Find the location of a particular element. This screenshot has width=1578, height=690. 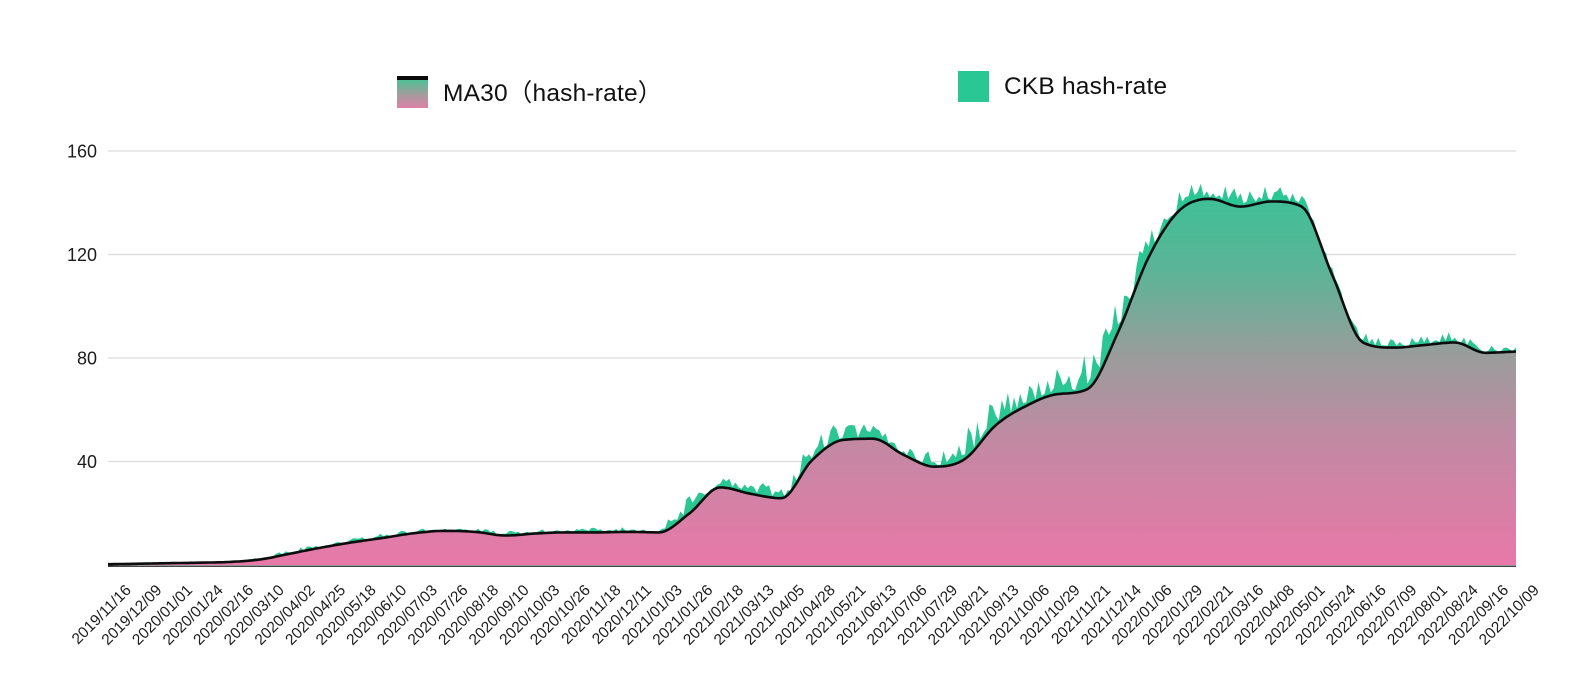

y-axis-labels: 40 80 120 160 is located at coordinates (82, 307).